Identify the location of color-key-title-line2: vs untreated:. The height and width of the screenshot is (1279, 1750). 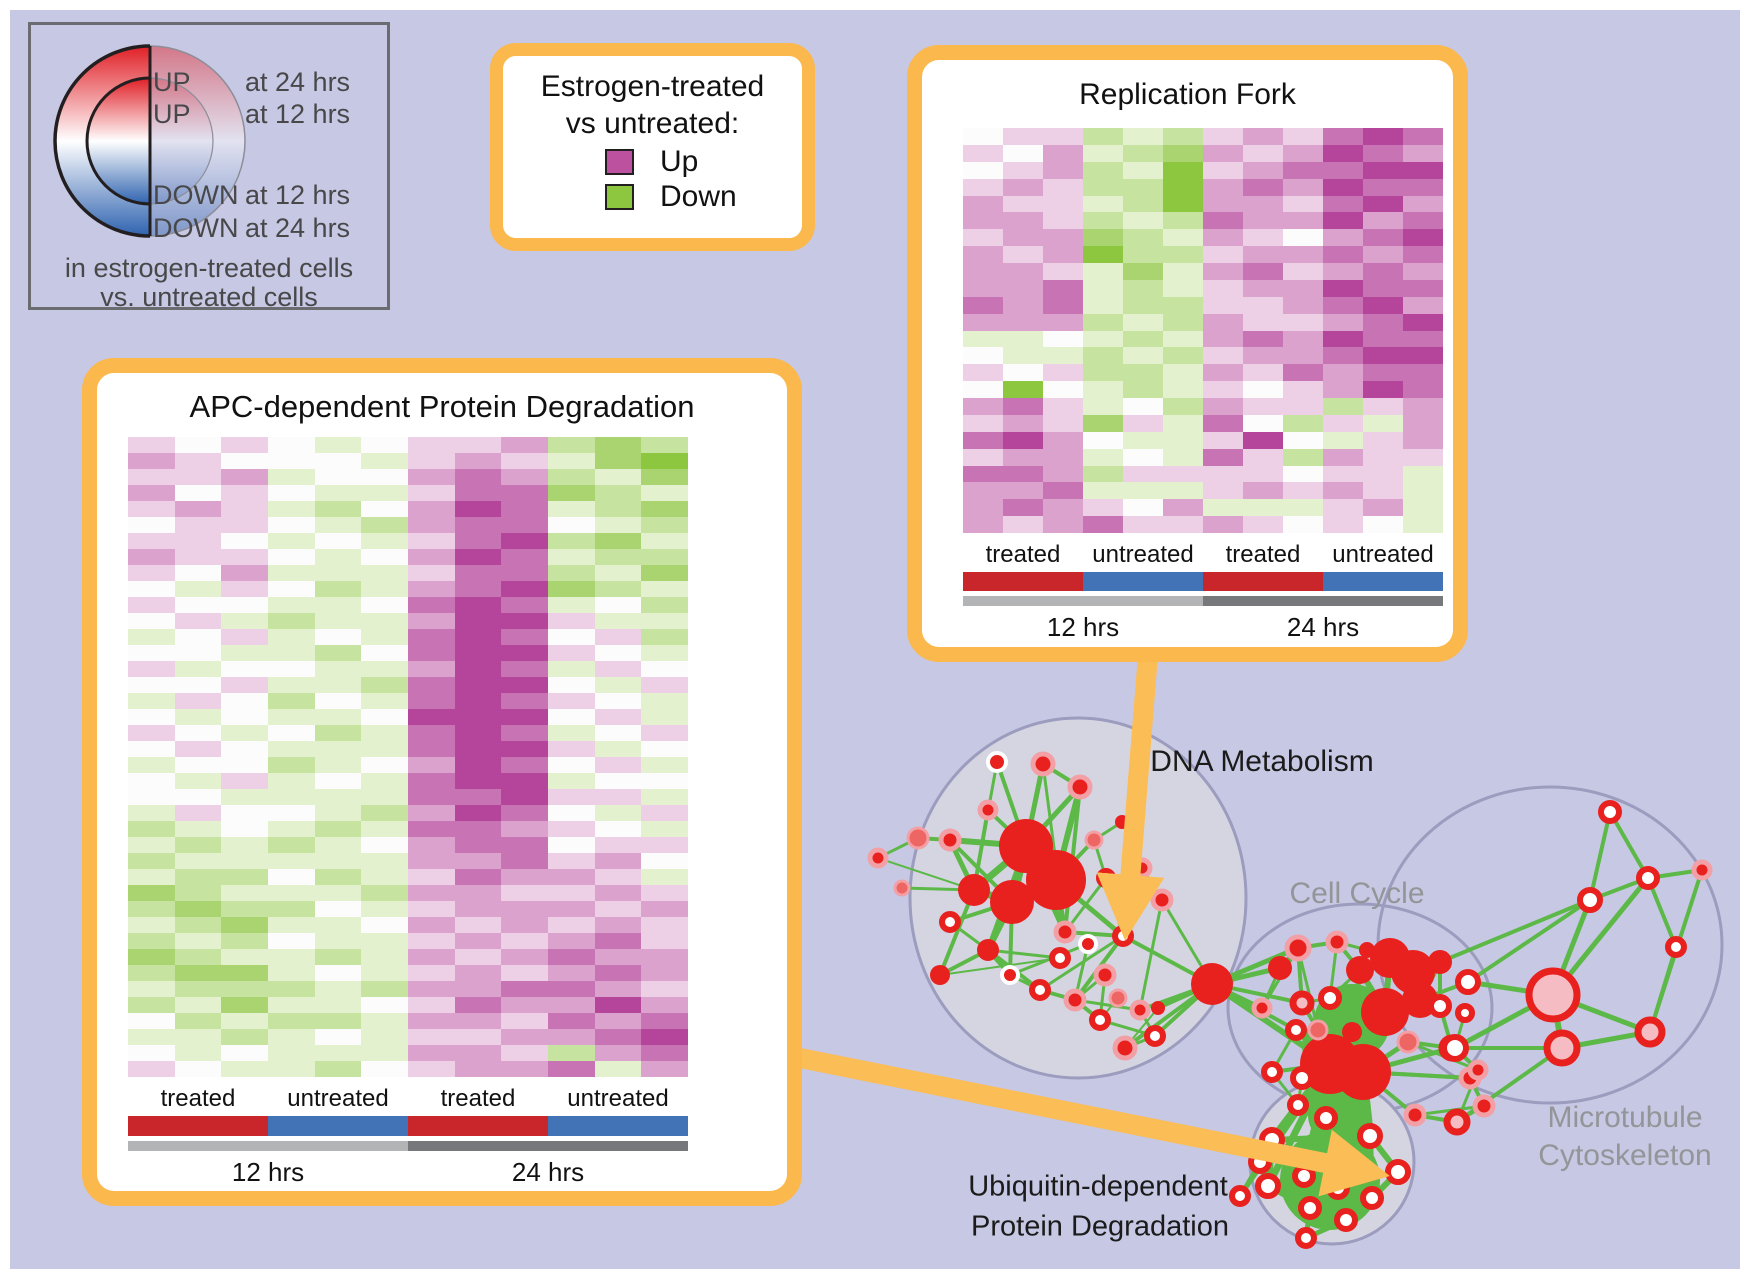
(652, 123).